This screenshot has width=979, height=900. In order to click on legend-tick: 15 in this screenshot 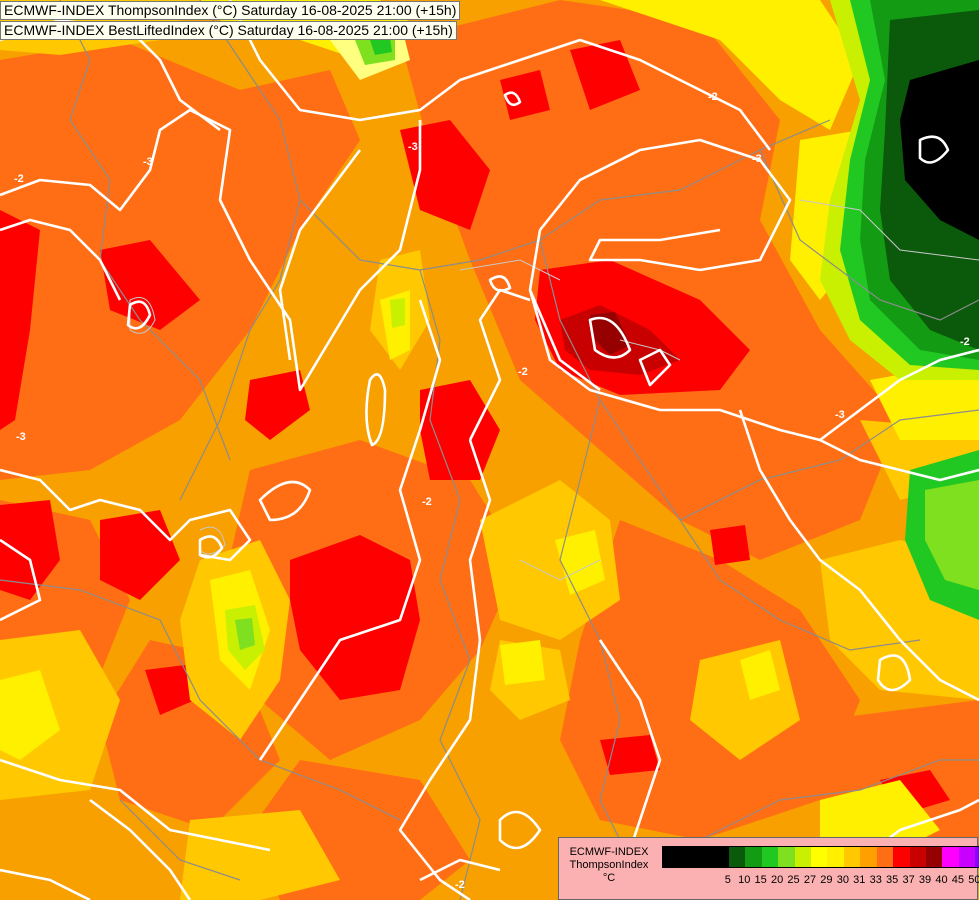, I will do `click(760, 880)`.